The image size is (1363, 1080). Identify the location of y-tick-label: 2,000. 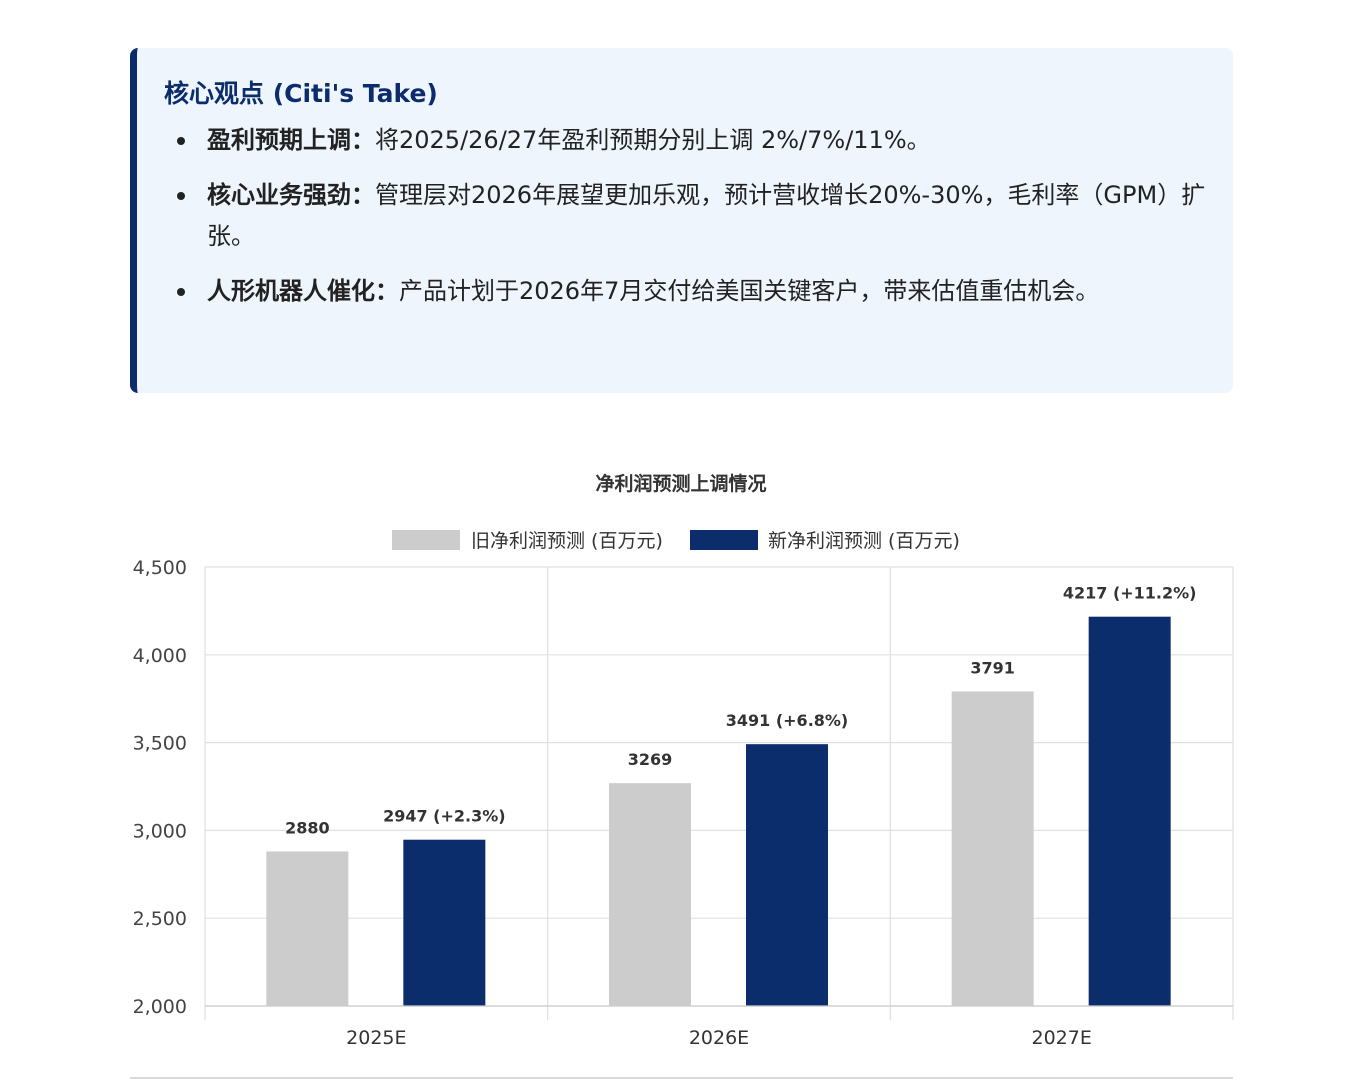
(160, 1007).